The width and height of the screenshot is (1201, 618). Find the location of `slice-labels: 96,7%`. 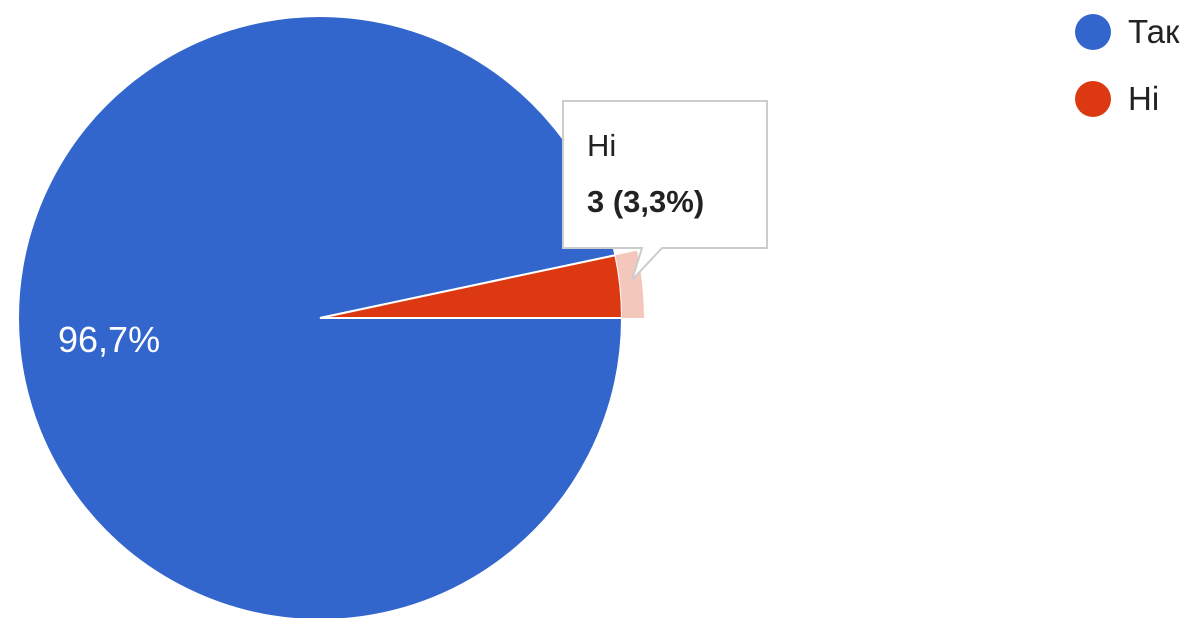

slice-labels: 96,7% is located at coordinates (109, 339).